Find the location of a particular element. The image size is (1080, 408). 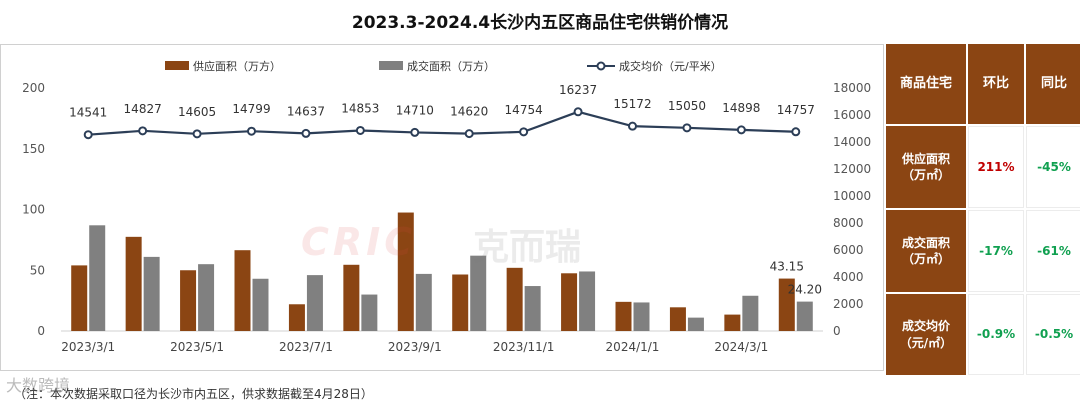

table-header-yoy: 同比 is located at coordinates (1053, 84).